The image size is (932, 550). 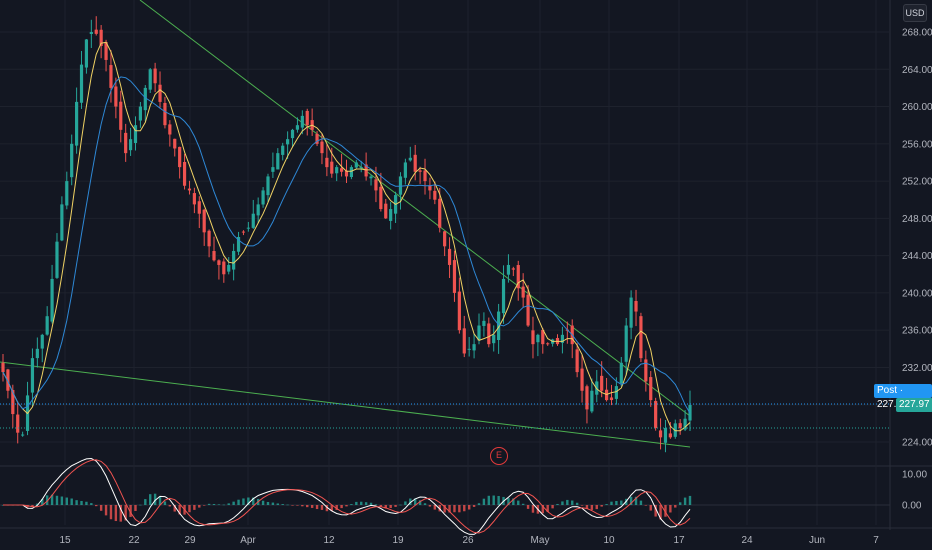 What do you see at coordinates (917, 256) in the screenshot?
I see `y-tick-label: 244.00` at bounding box center [917, 256].